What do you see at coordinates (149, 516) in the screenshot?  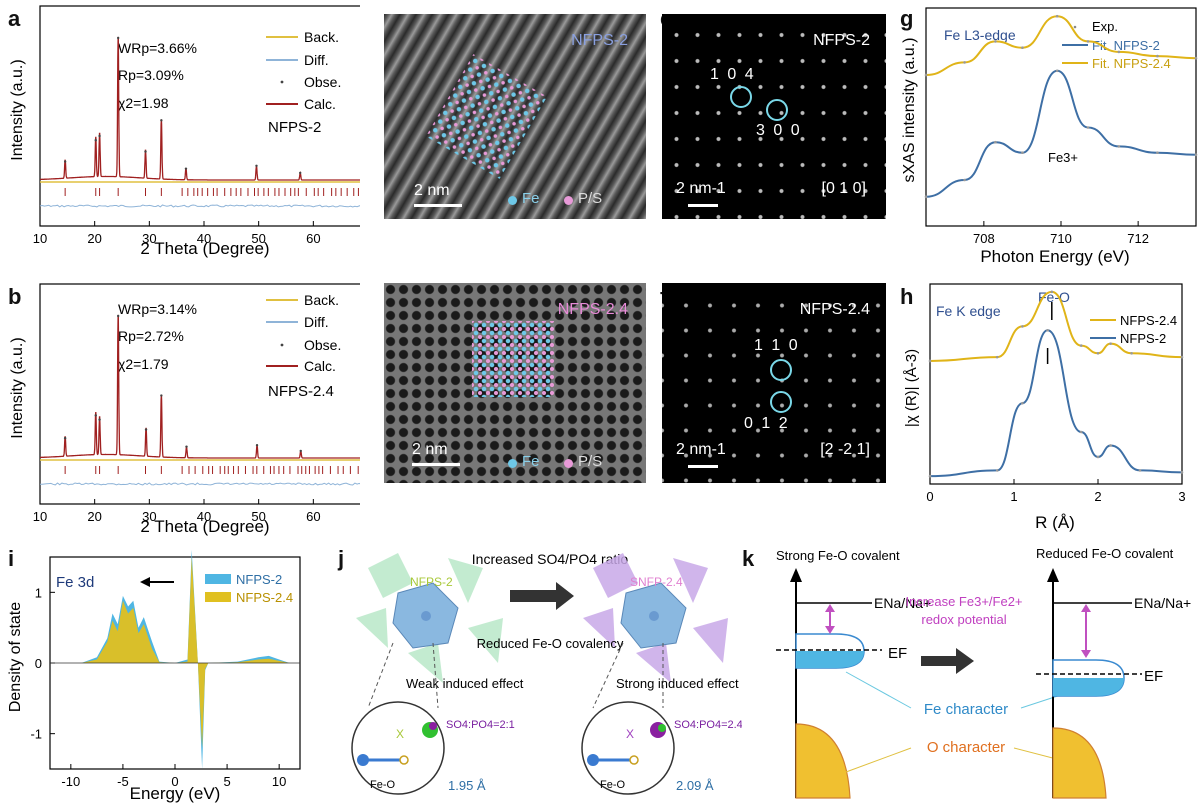 I see `x-tick-label-b-2: 30` at bounding box center [149, 516].